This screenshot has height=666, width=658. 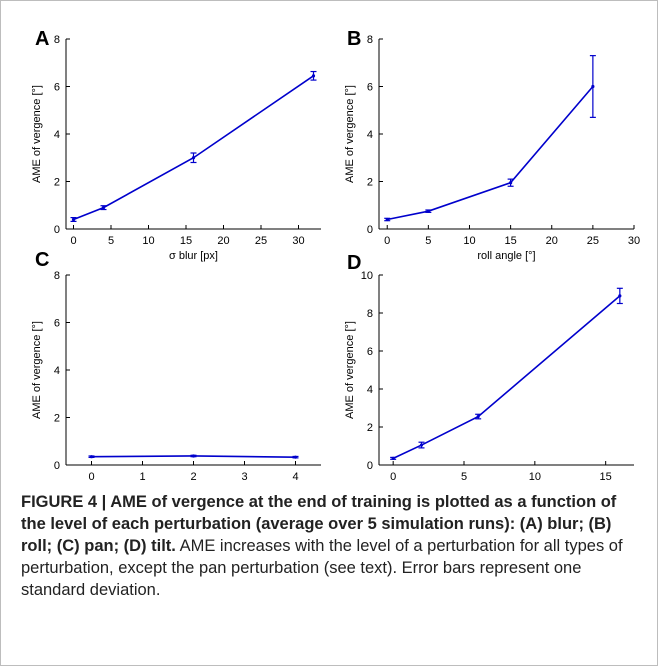 I want to click on x-tick-label: 1, so click(x=142, y=476).